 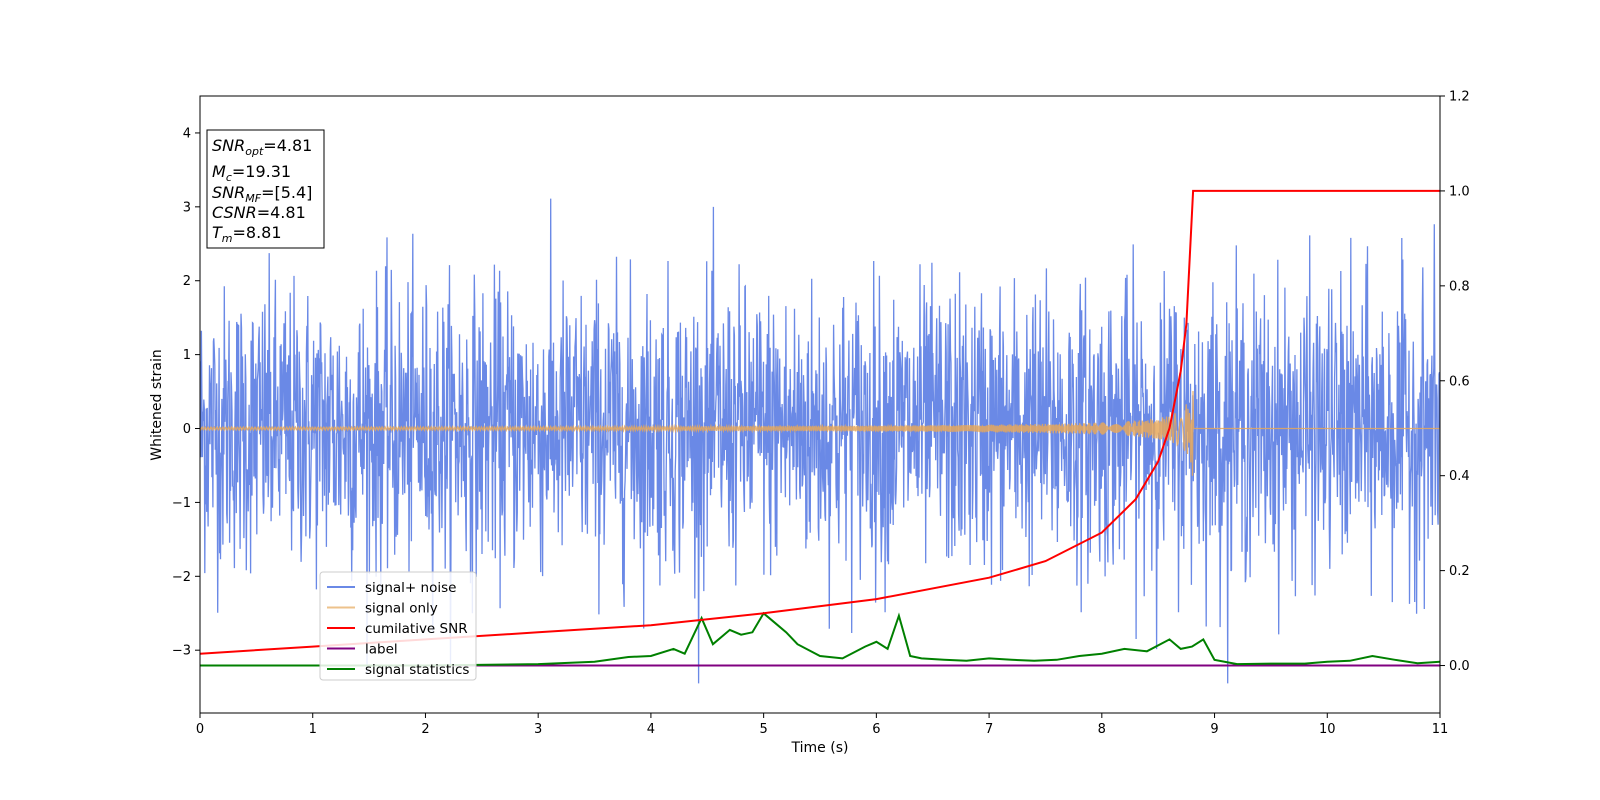 I want to click on x-tick-label: 1, so click(x=313, y=729).